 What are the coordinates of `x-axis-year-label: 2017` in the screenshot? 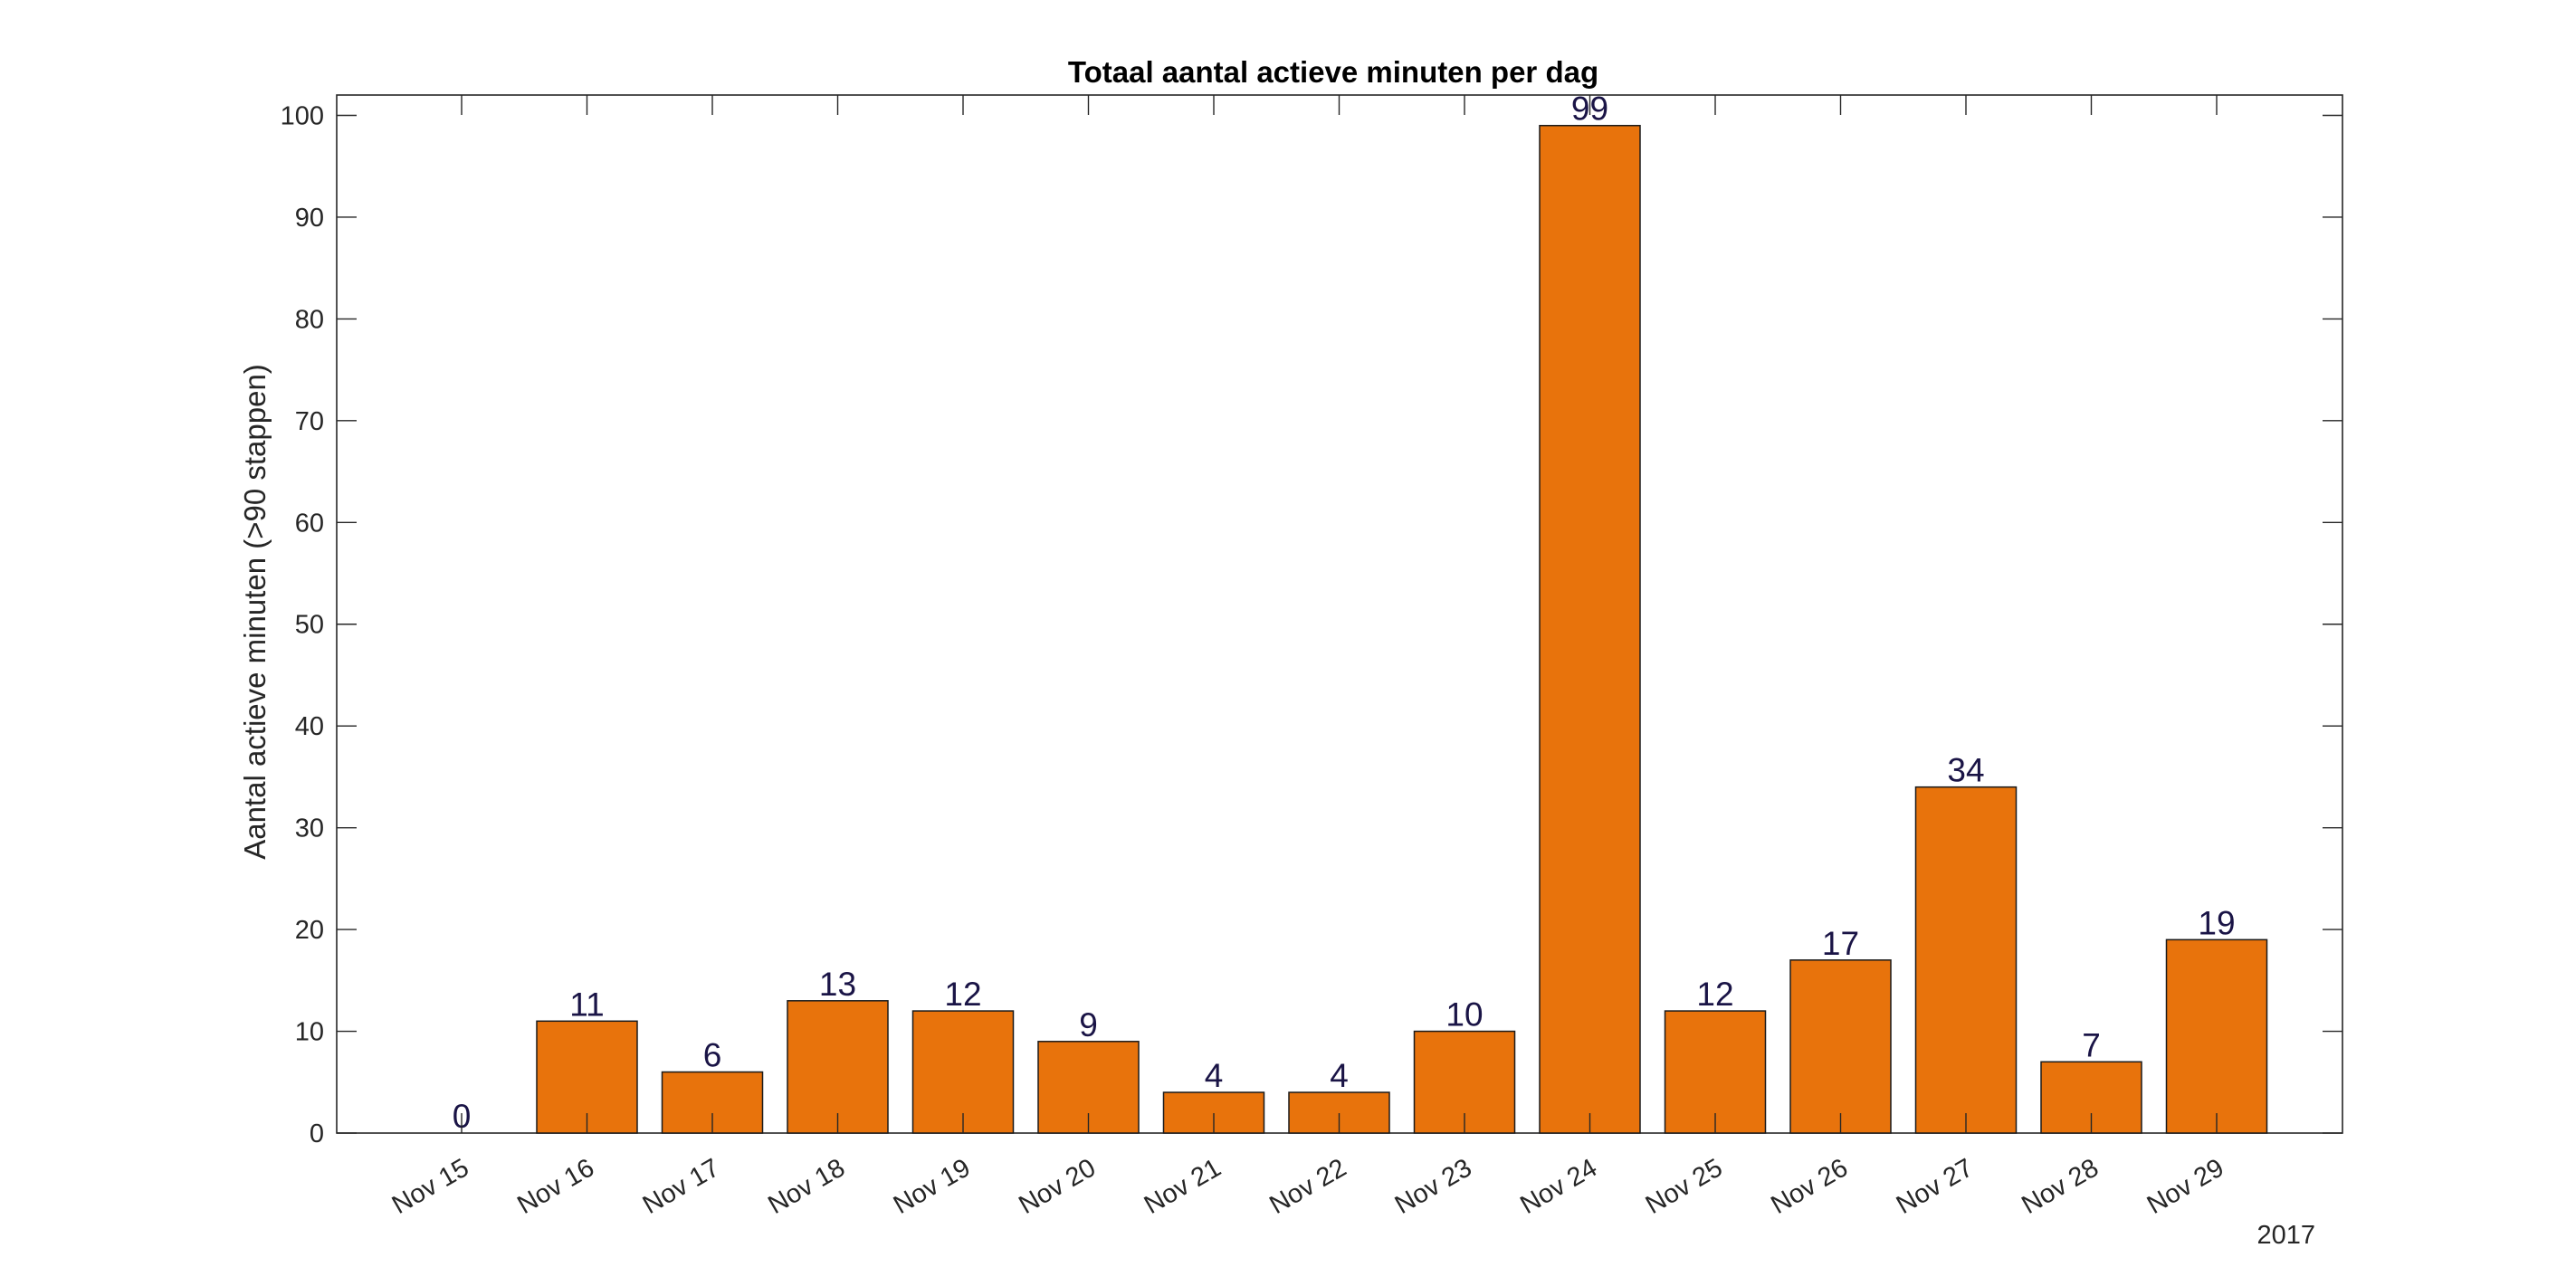 It's located at (2286, 1236).